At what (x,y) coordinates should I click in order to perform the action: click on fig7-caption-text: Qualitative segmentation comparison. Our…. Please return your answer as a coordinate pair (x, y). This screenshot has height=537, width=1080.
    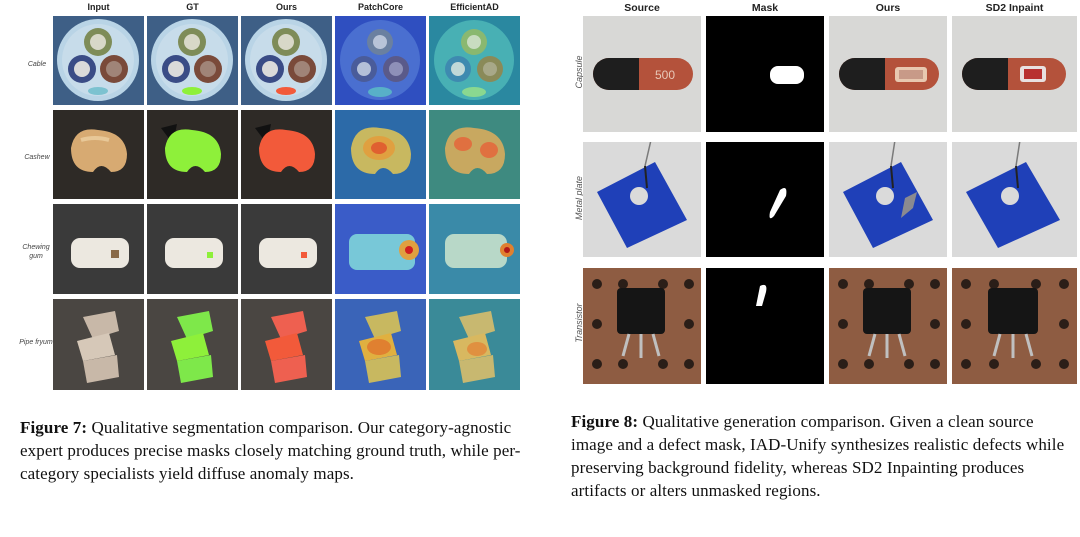
    Looking at the image, I should click on (270, 450).